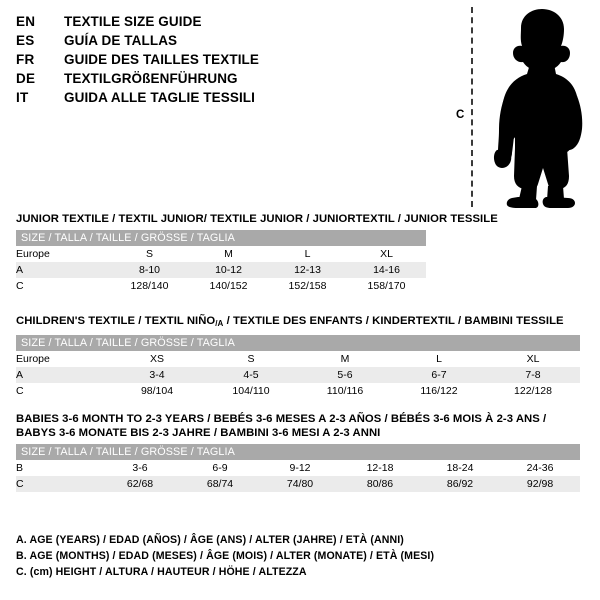 Image resolution: width=600 pixels, height=600 pixels. Describe the element at coordinates (307, 286) in the screenshot. I see `table-cell: 152/158` at that location.